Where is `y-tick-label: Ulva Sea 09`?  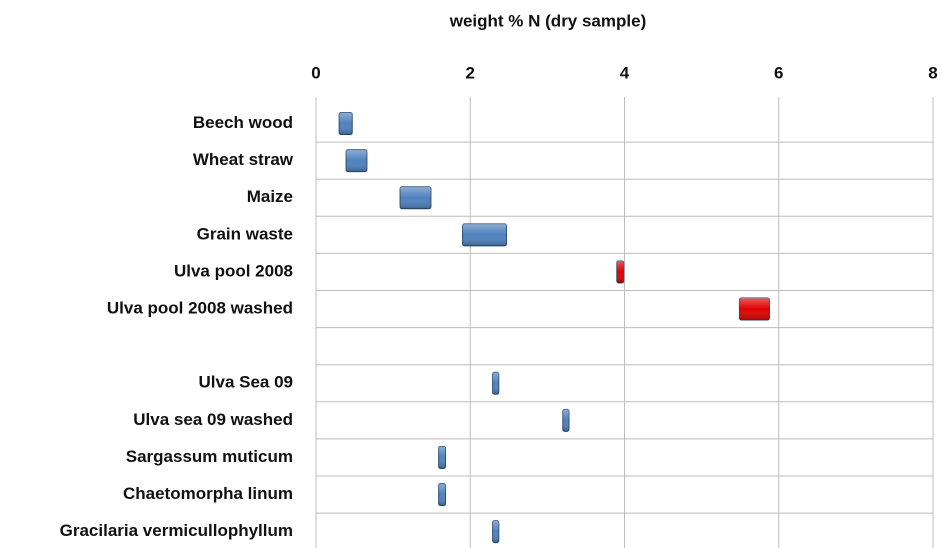
y-tick-label: Ulva Sea 09 is located at coordinates (245, 382).